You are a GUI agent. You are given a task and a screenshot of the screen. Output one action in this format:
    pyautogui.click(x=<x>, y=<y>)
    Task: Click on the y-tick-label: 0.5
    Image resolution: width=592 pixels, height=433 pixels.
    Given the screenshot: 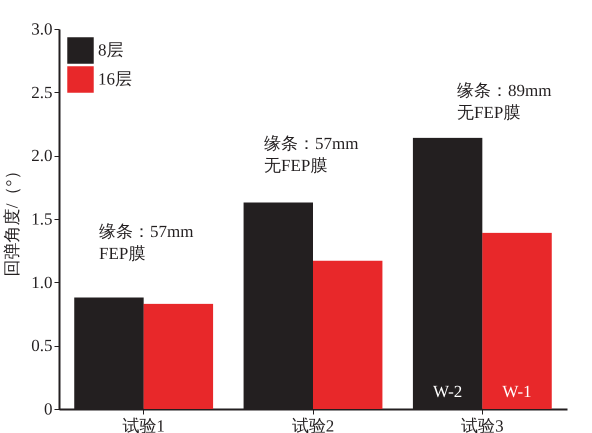 What is the action you would take?
    pyautogui.click(x=41, y=346)
    